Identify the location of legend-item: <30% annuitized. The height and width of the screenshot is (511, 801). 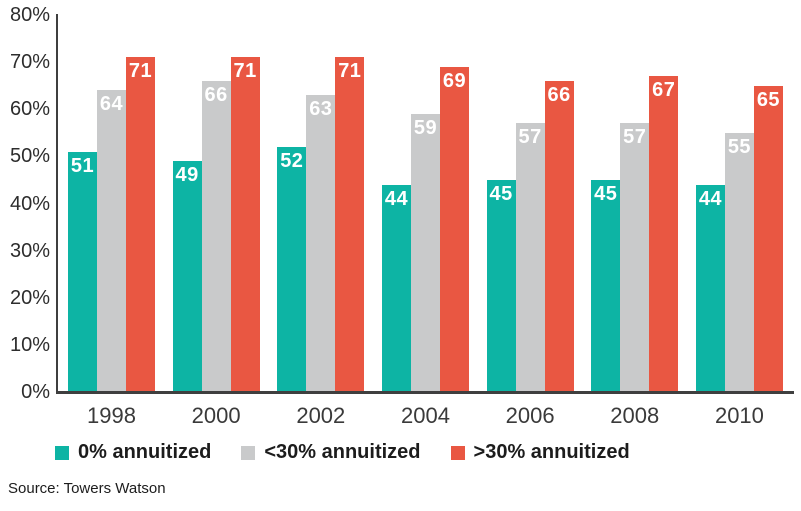
(331, 452).